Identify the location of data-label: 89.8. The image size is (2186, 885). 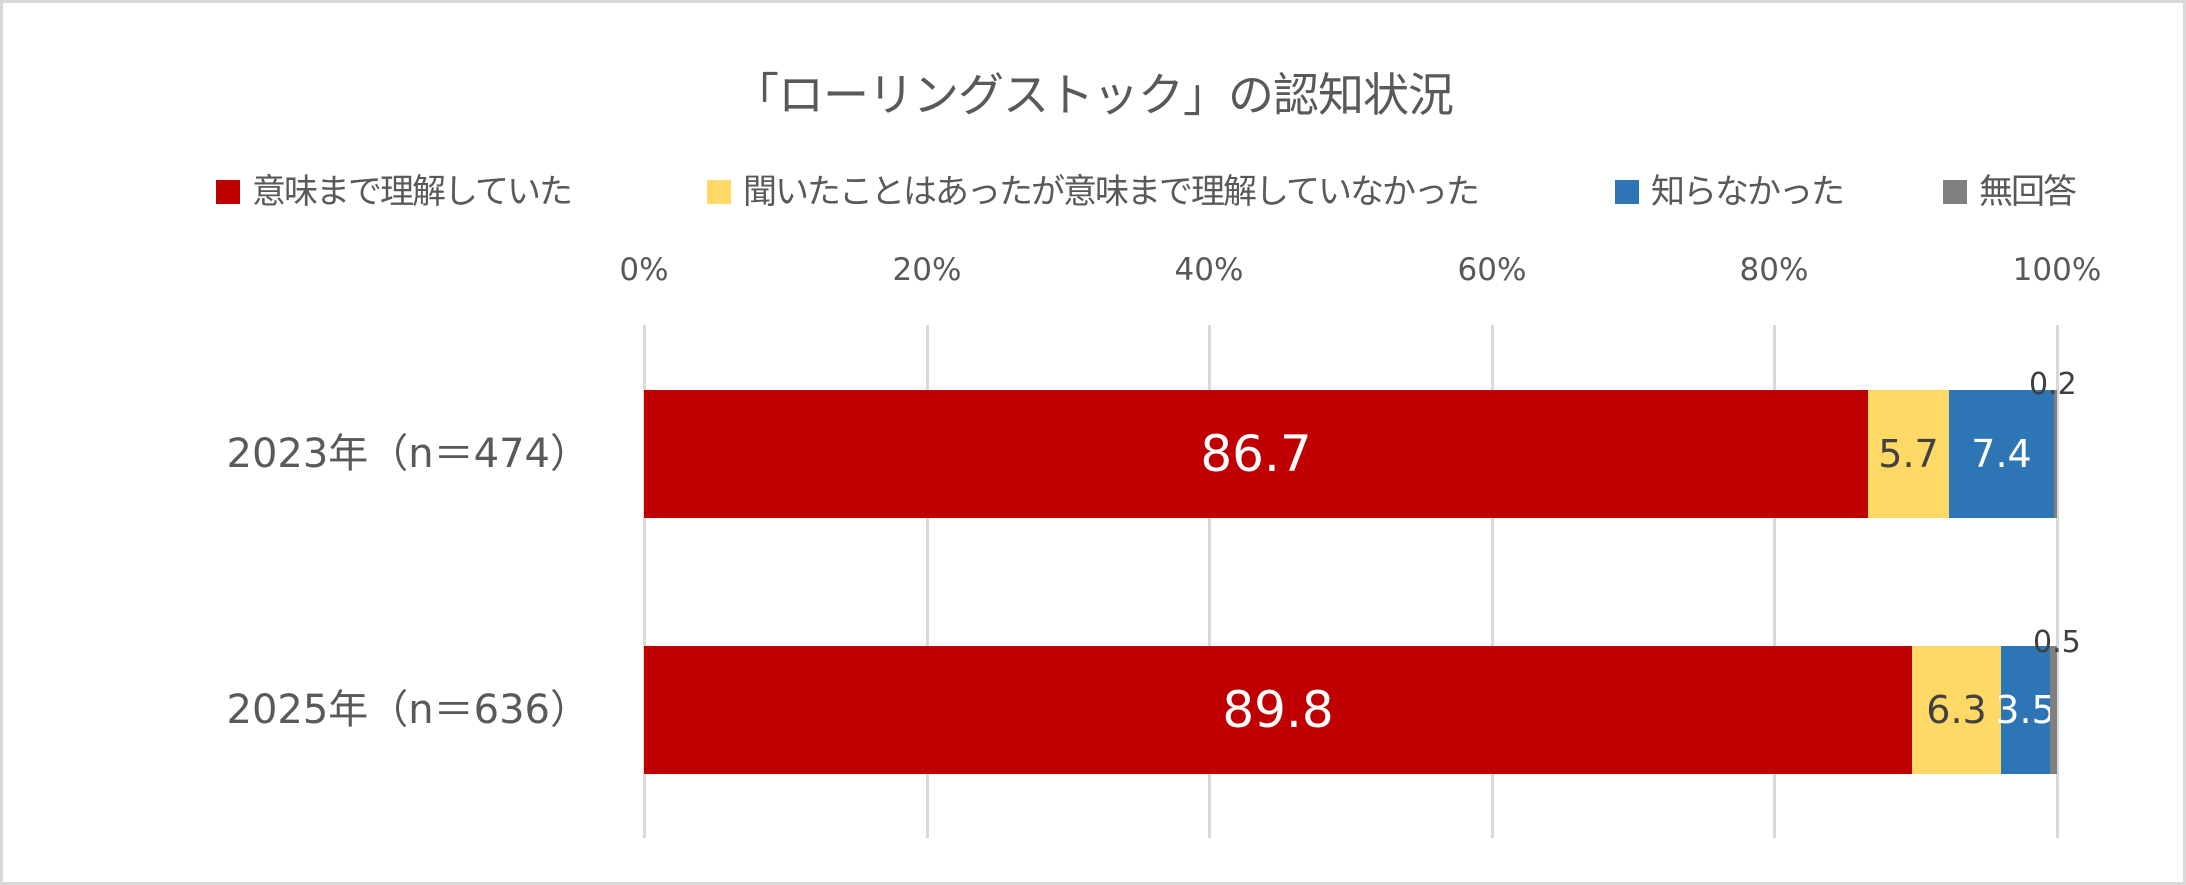
(1278, 710).